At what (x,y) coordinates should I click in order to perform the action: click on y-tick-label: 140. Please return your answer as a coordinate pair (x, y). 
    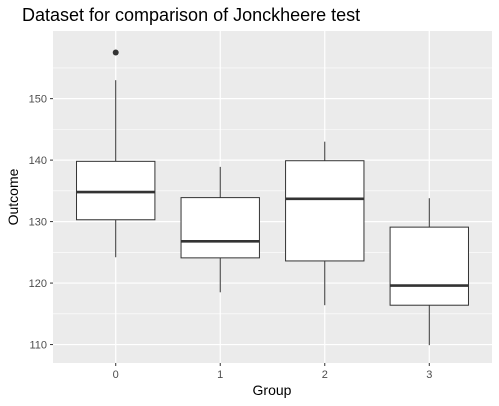
    Looking at the image, I should click on (38, 161).